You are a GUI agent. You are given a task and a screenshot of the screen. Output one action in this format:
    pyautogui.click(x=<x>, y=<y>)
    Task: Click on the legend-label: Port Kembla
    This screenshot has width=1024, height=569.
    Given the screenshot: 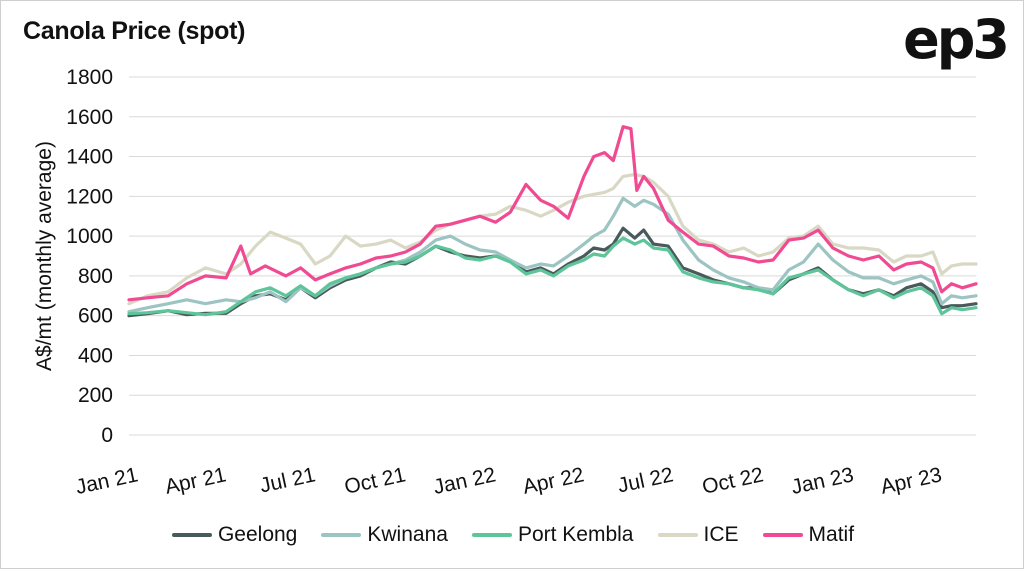 What is the action you would take?
    pyautogui.click(x=575, y=534)
    